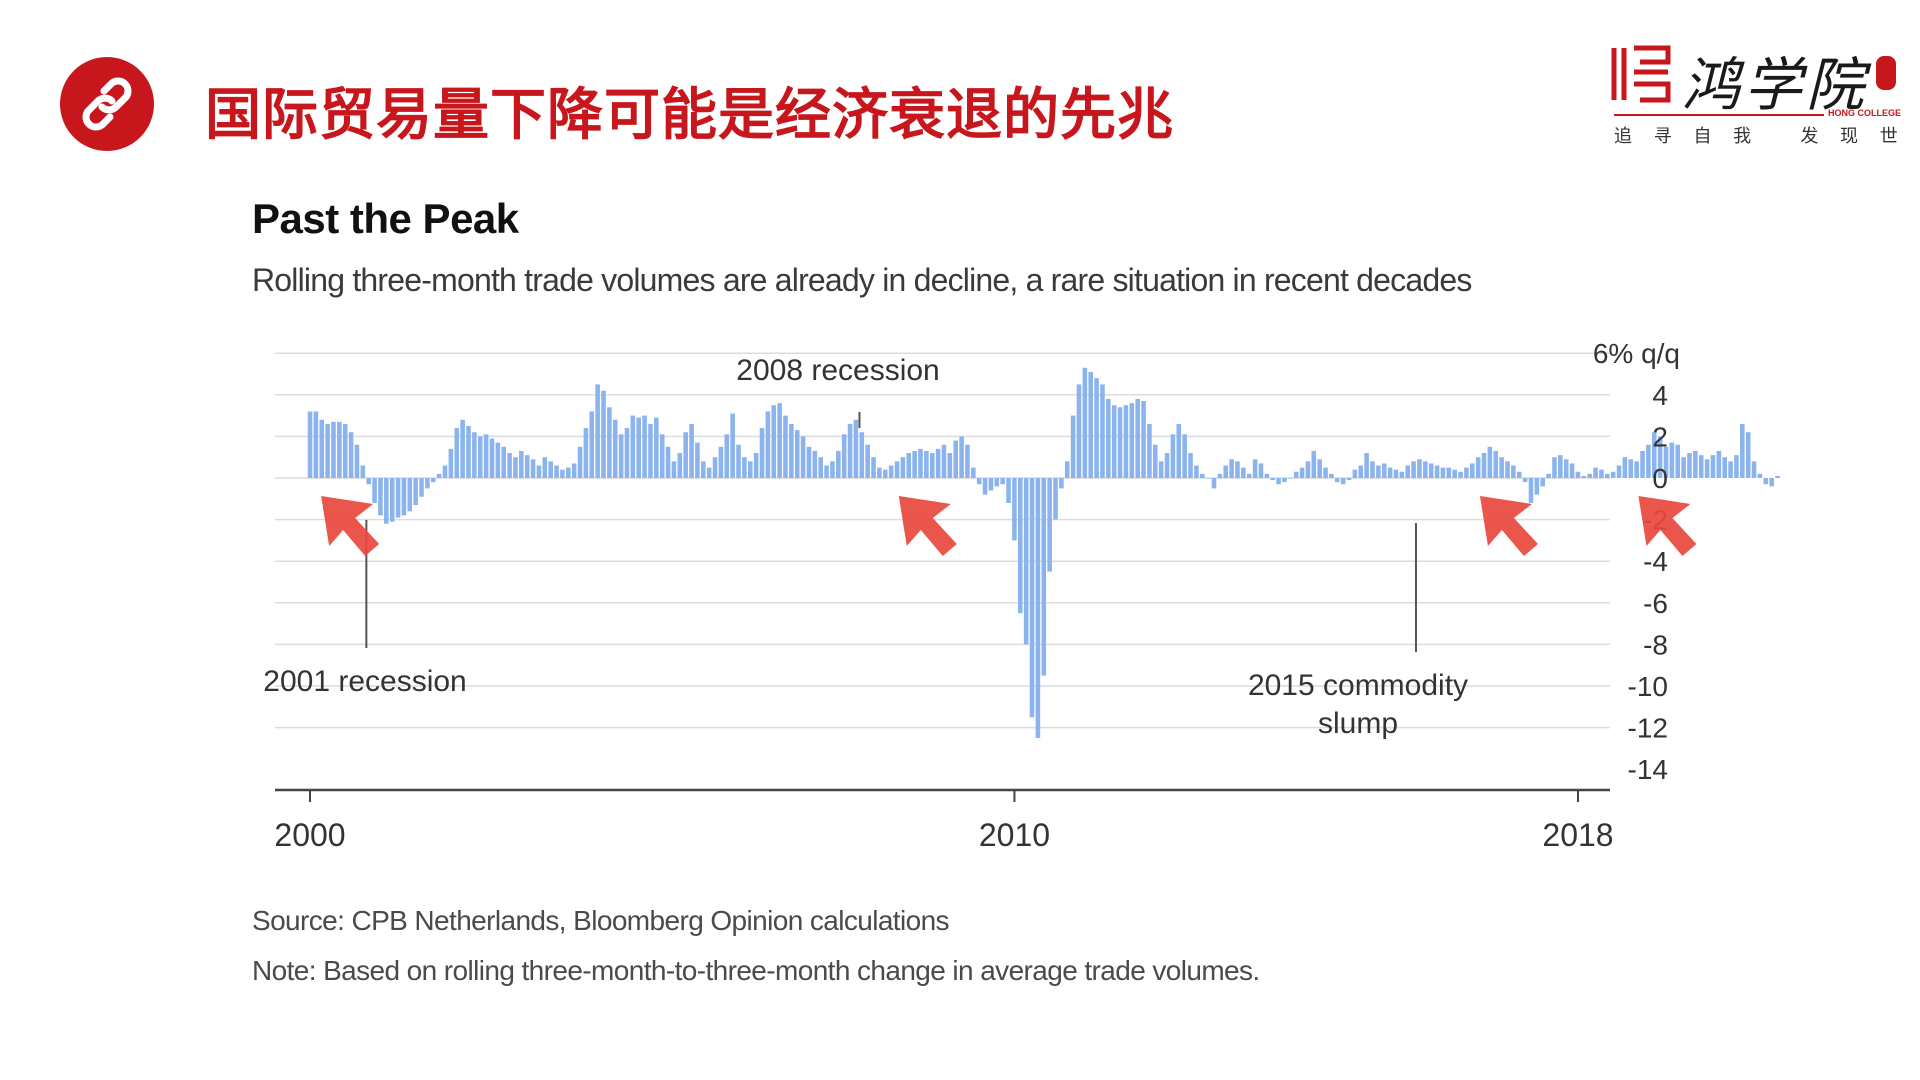  What do you see at coordinates (350, 526) in the screenshot?
I see `highlight-arrow` at bounding box center [350, 526].